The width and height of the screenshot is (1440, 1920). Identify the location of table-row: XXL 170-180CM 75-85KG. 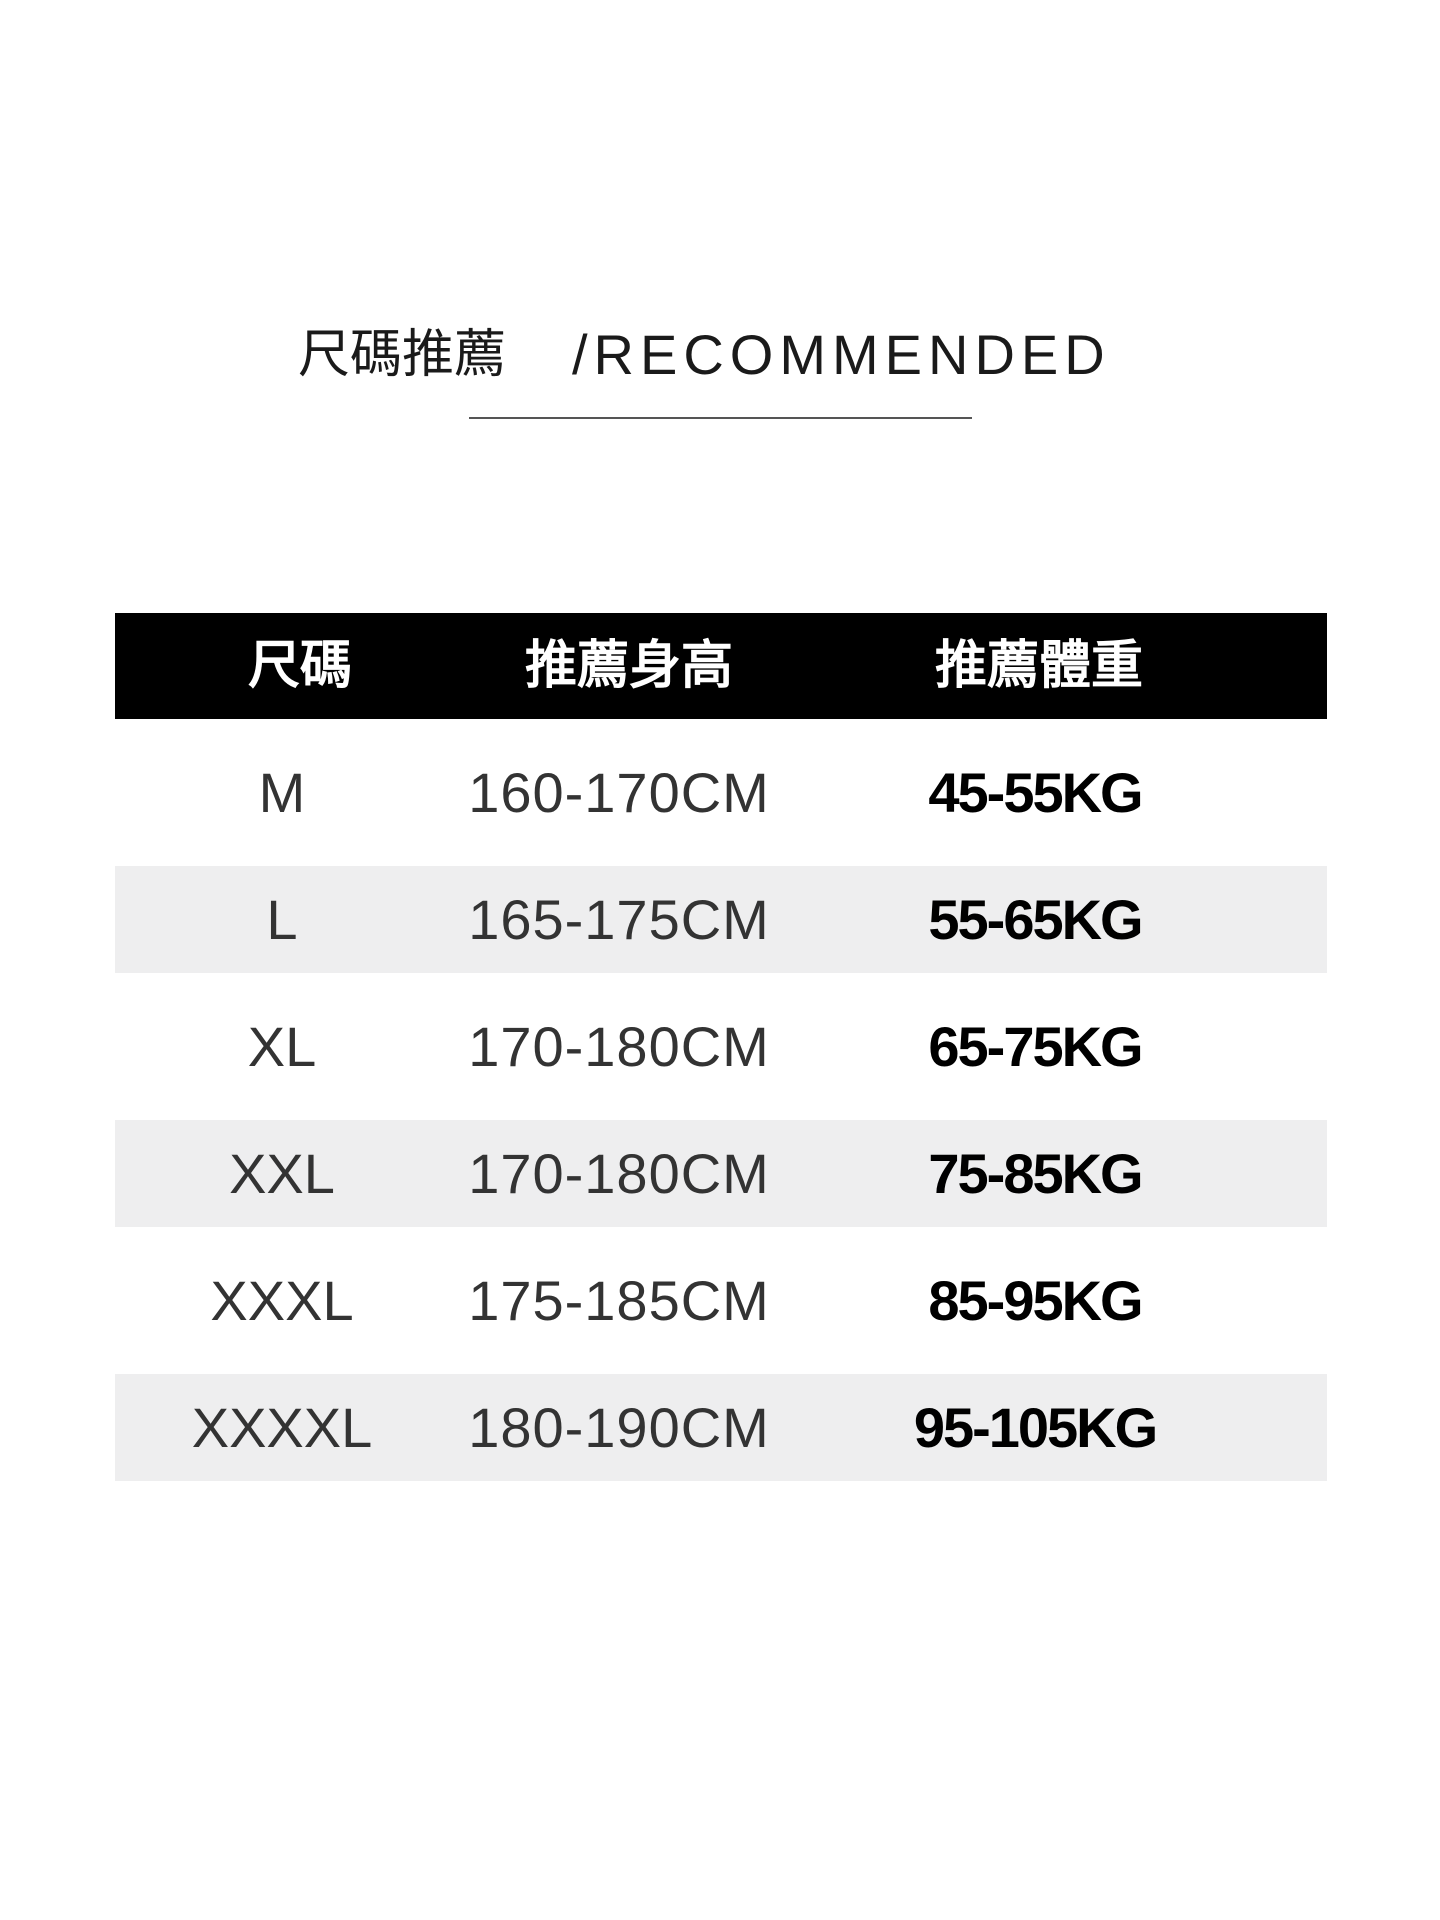
(721, 1173).